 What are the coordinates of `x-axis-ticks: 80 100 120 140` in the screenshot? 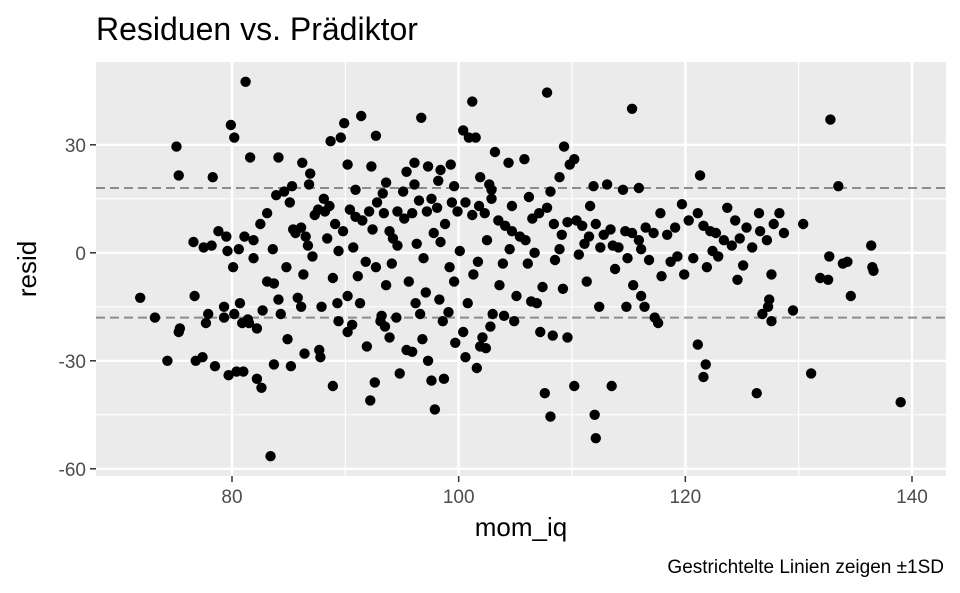 It's located at (574, 492).